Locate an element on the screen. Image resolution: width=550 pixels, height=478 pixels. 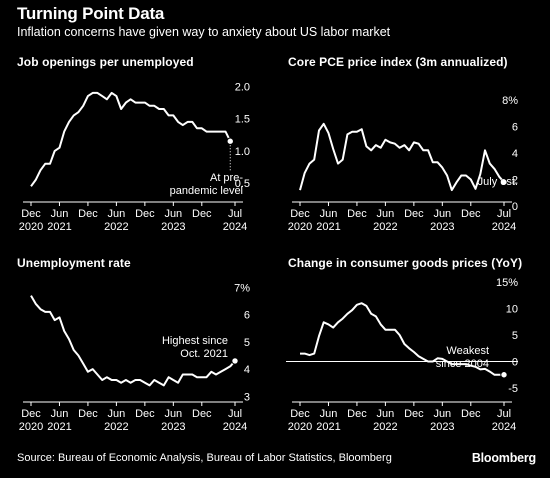
core-pce-y-tick-label: 0 is located at coordinates (515, 207).